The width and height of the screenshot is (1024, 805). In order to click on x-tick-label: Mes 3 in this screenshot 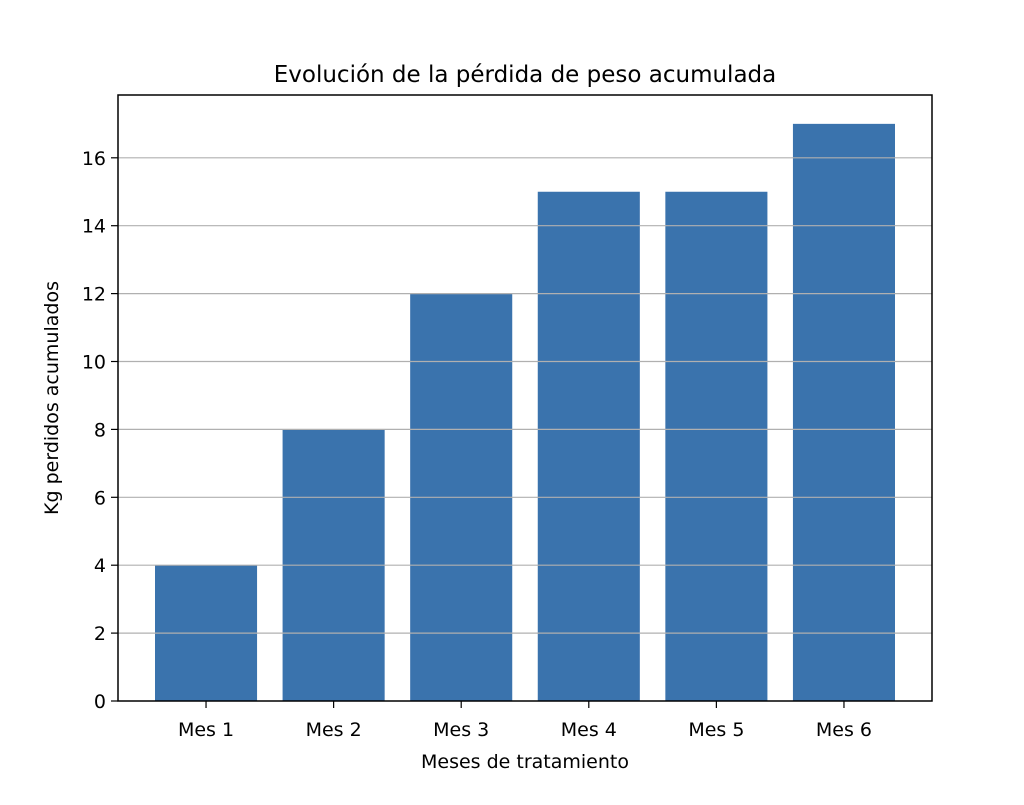, I will do `click(461, 730)`.